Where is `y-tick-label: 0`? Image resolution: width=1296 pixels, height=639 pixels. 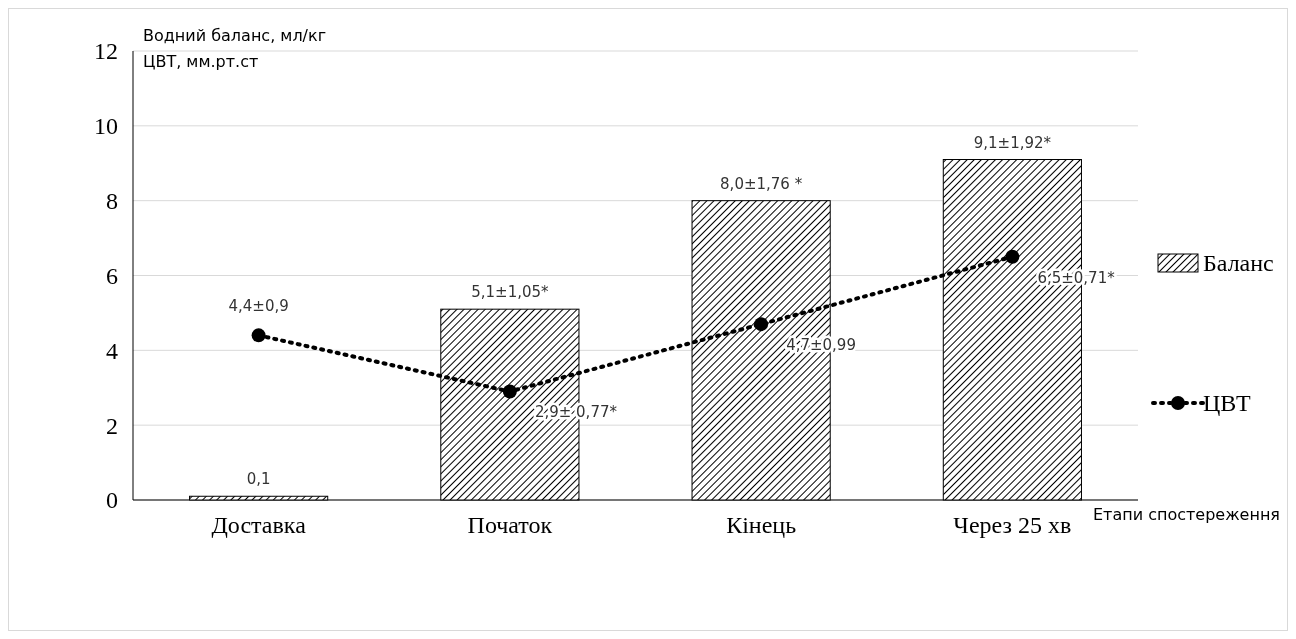 y-tick-label: 0 is located at coordinates (112, 500).